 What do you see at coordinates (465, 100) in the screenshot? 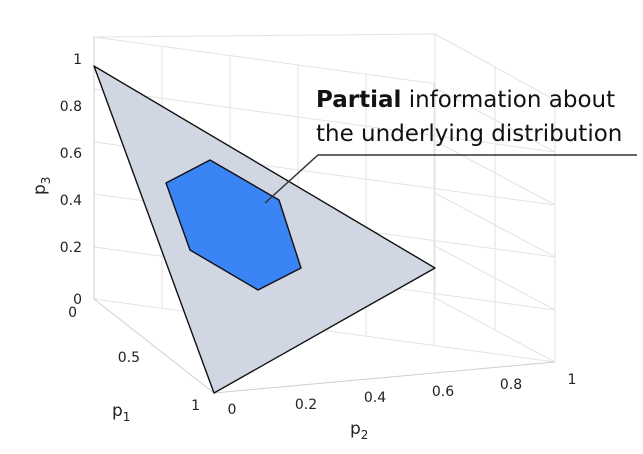
I see `annotation-line-1: Partial information about` at bounding box center [465, 100].